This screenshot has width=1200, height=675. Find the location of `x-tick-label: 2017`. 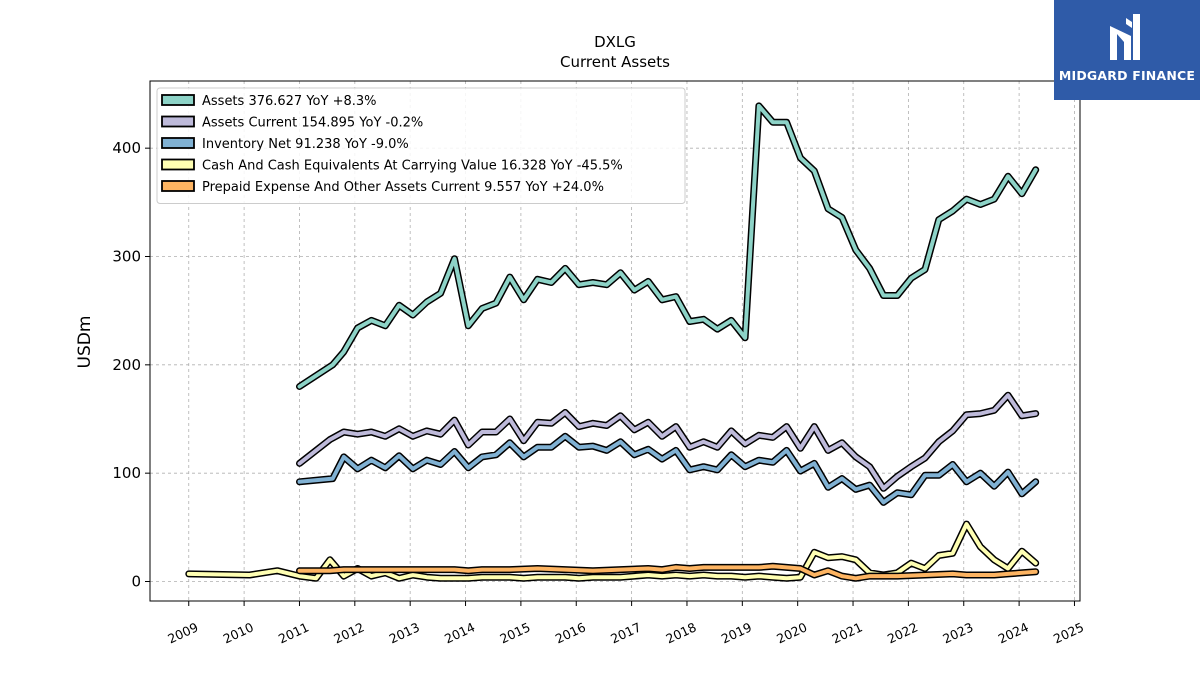

x-tick-label: 2017 is located at coordinates (625, 632).